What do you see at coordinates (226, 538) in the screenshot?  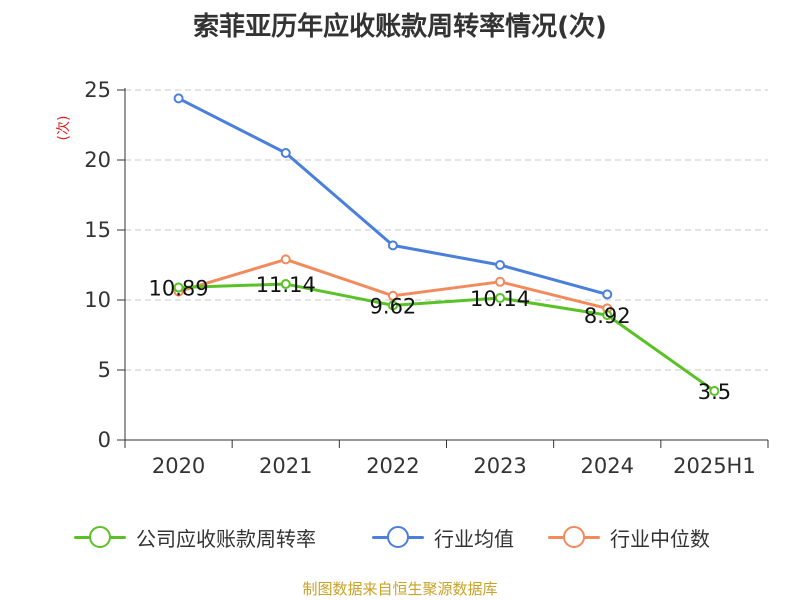 I see `legend-label-company: 公司应收账款周转率` at bounding box center [226, 538].